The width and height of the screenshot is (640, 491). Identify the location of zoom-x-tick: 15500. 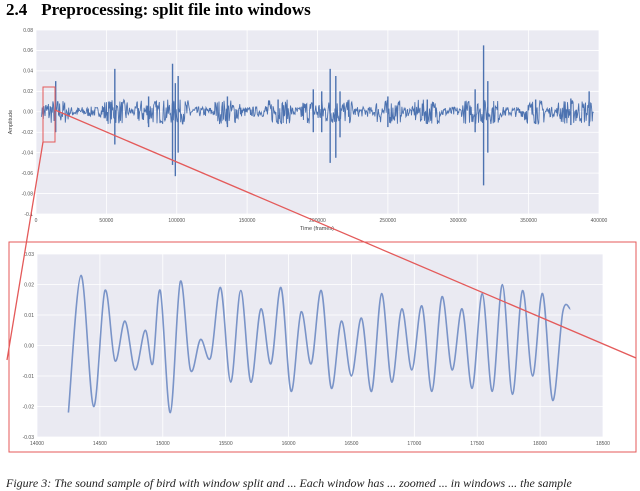
(226, 444).